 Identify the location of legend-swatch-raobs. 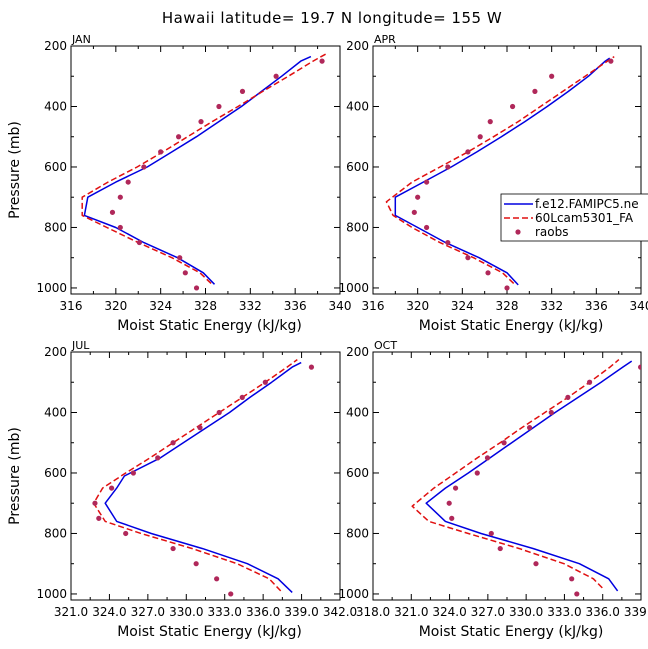
(518, 232).